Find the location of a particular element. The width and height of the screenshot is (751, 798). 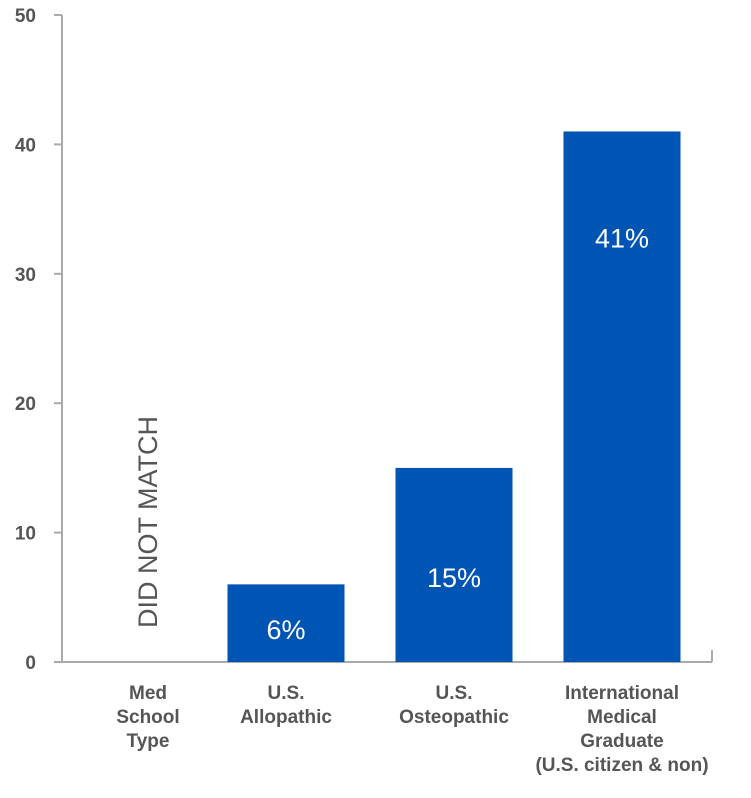

bar-value-label: 41% is located at coordinates (622, 239).